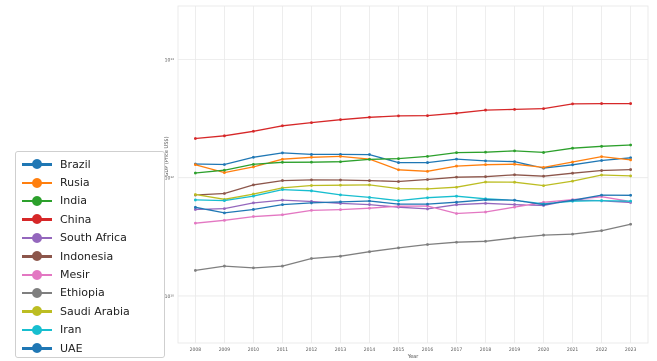  Describe the element at coordinates (75, 183) in the screenshot. I see `legend-label: Rusia` at that location.